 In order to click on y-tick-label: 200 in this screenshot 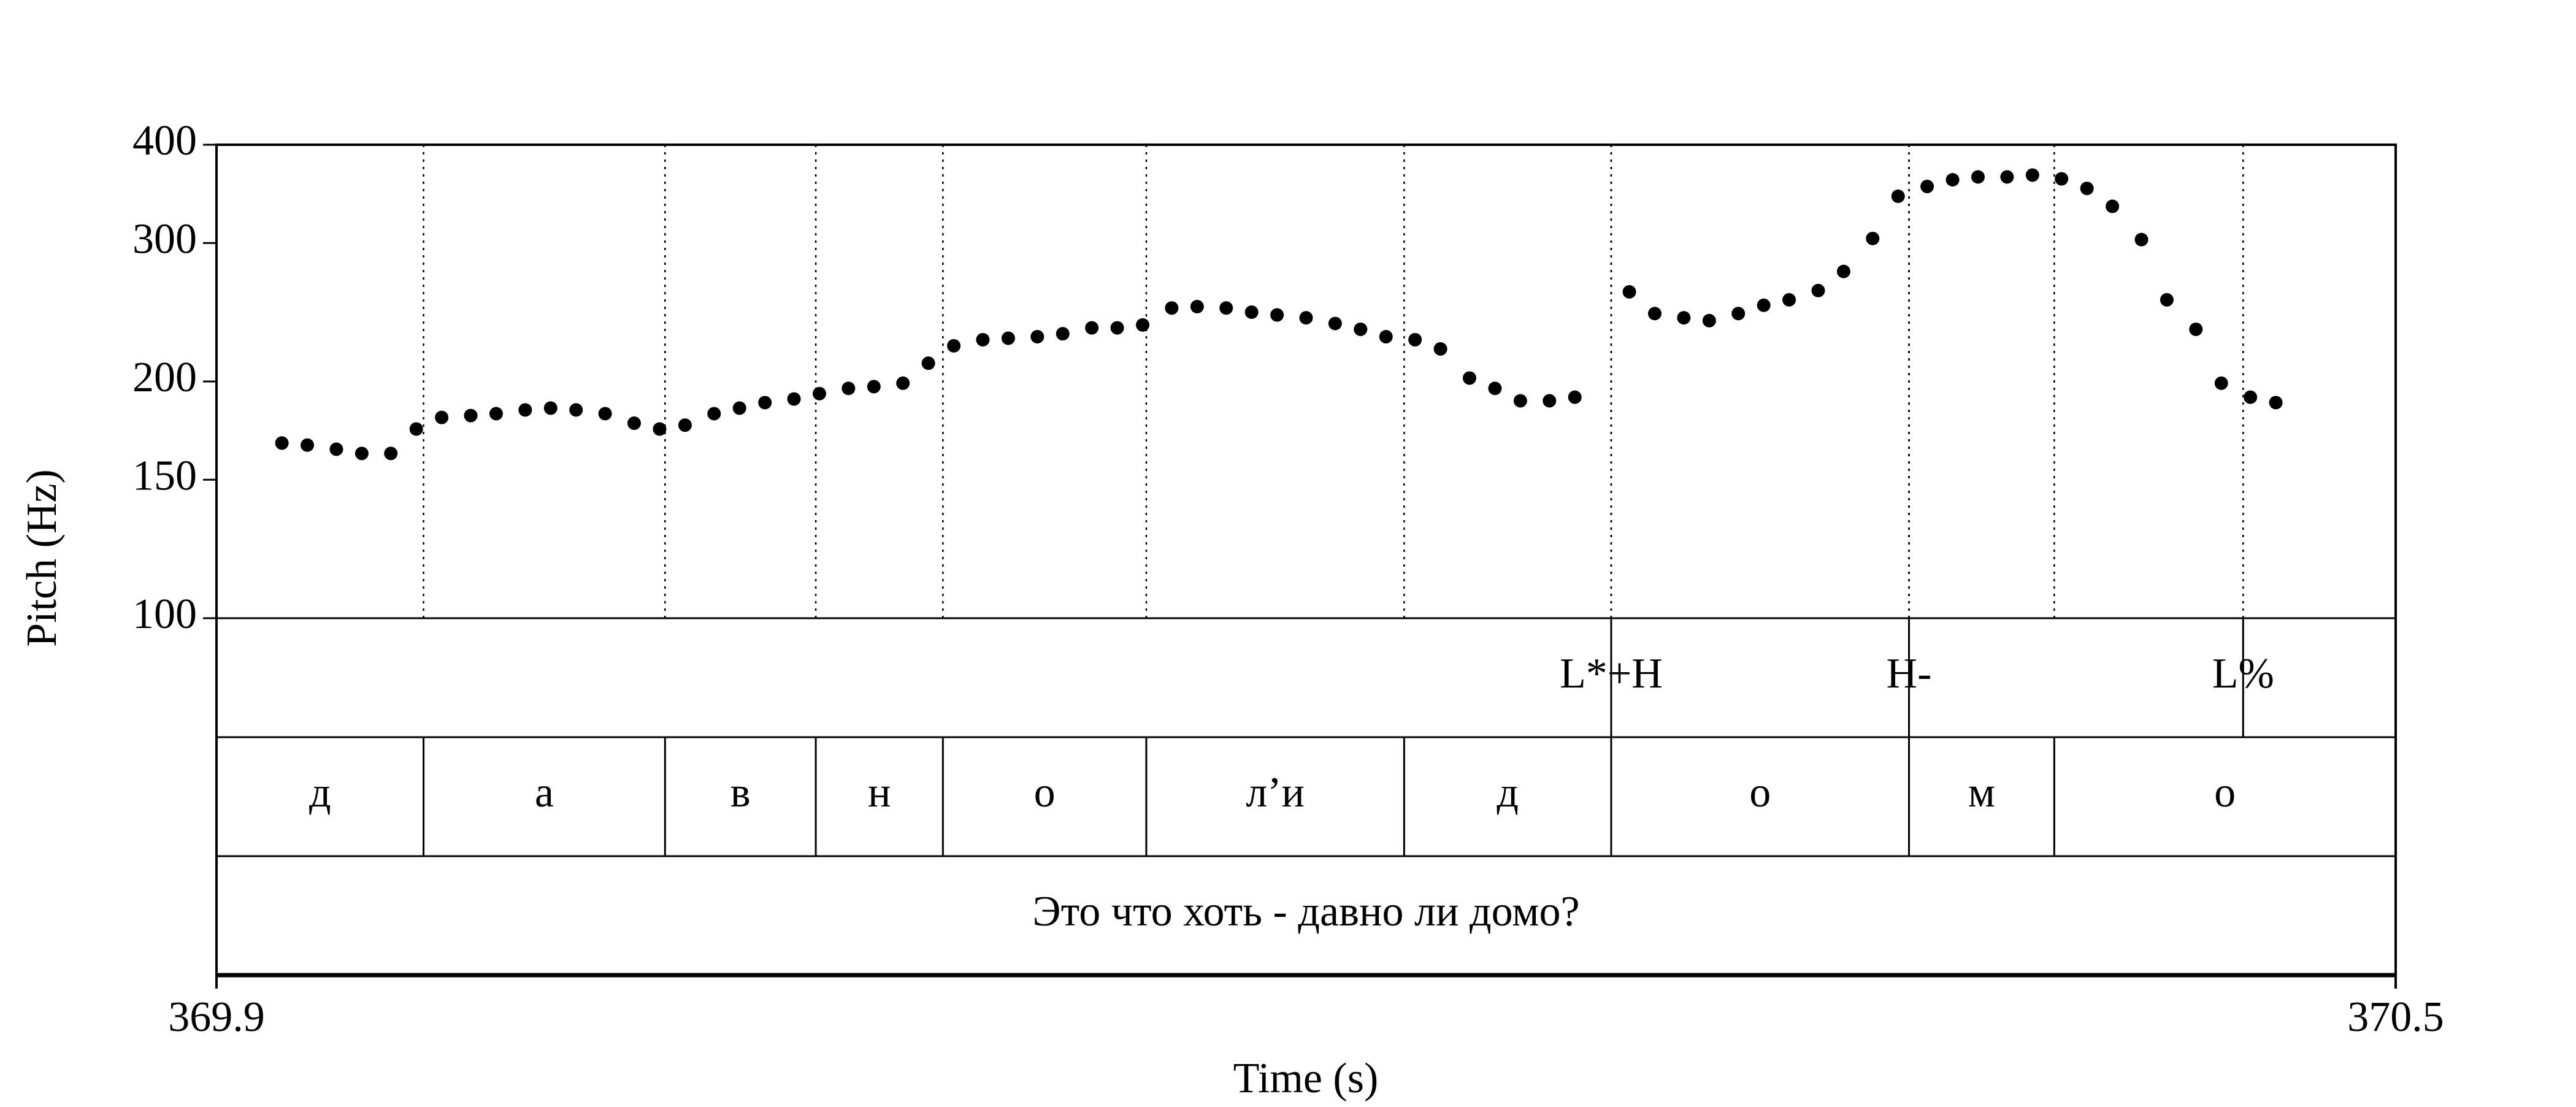, I will do `click(164, 377)`.